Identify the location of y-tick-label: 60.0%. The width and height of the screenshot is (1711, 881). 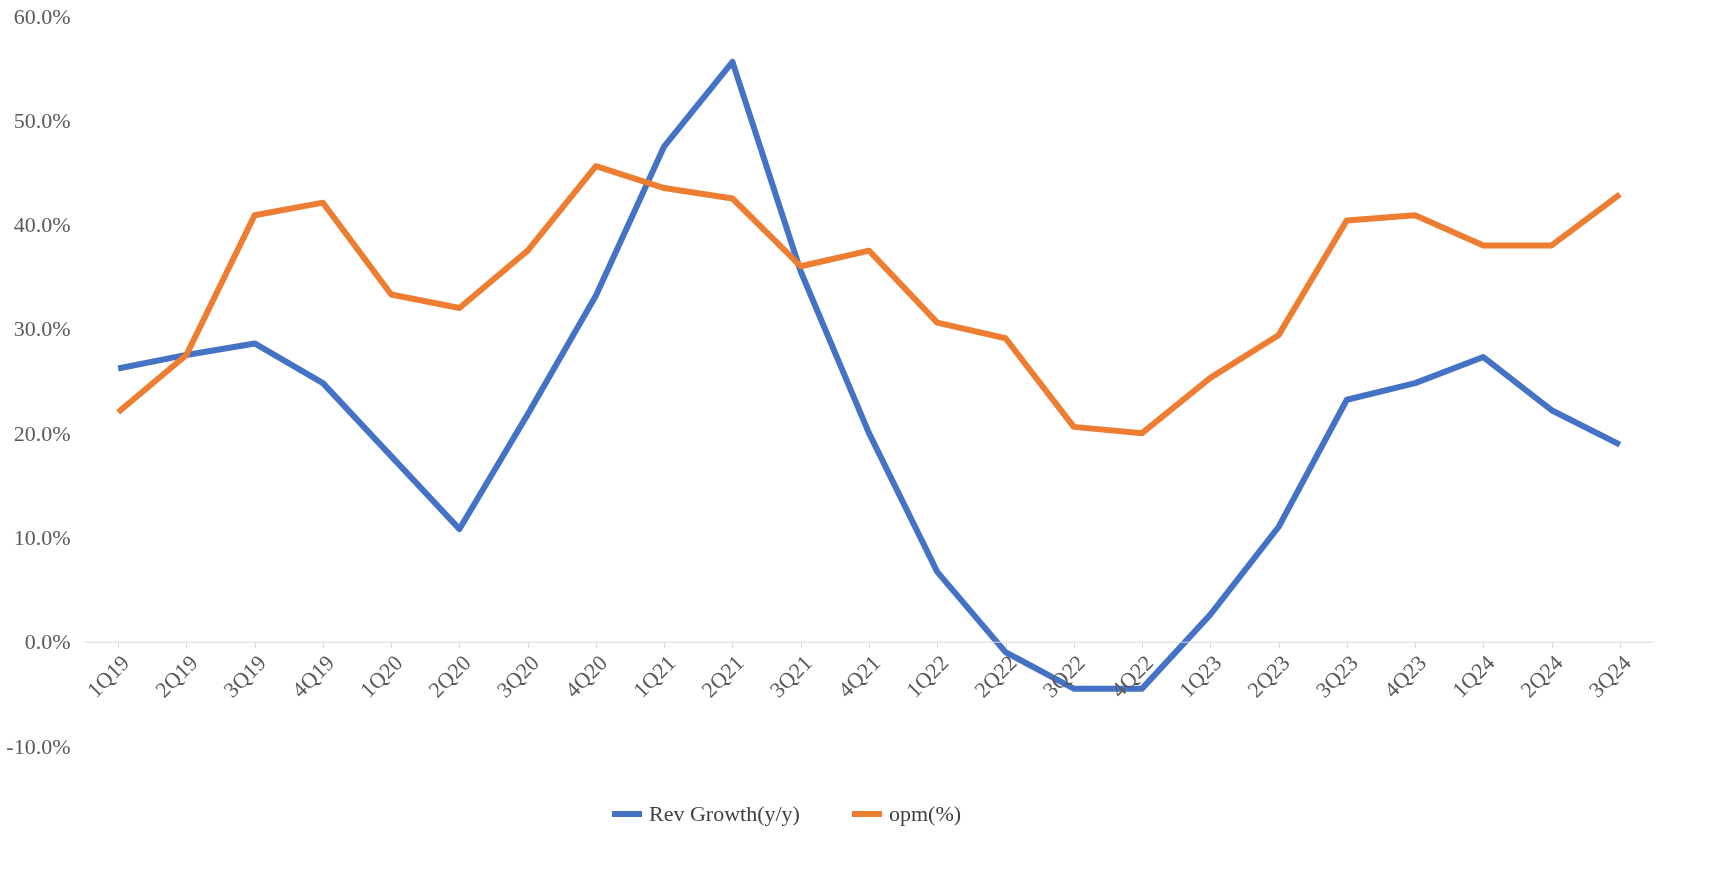
(42, 16).